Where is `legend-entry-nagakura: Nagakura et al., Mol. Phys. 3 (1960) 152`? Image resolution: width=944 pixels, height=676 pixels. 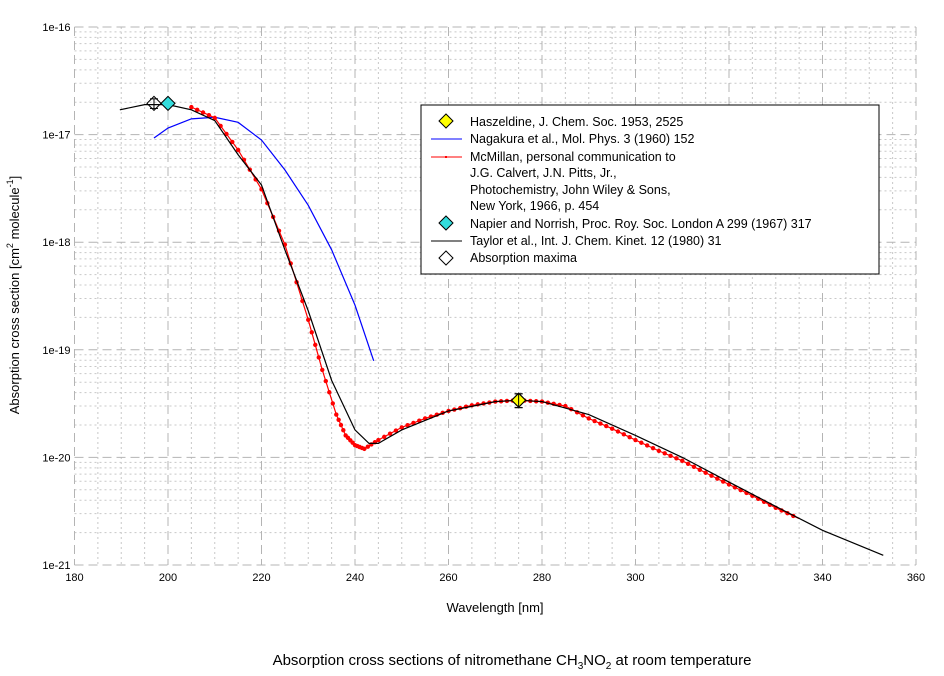 legend-entry-nagakura: Nagakura et al., Mol. Phys. 3 (1960) 152 is located at coordinates (562, 139).